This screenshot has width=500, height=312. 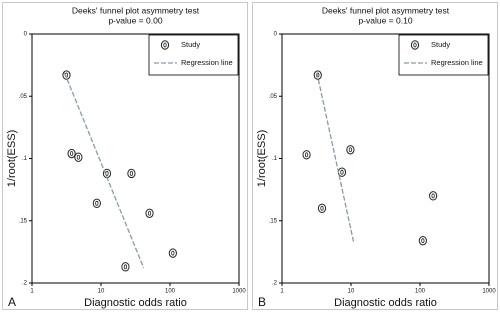 I want to click on panel-label: B, so click(x=262, y=302).